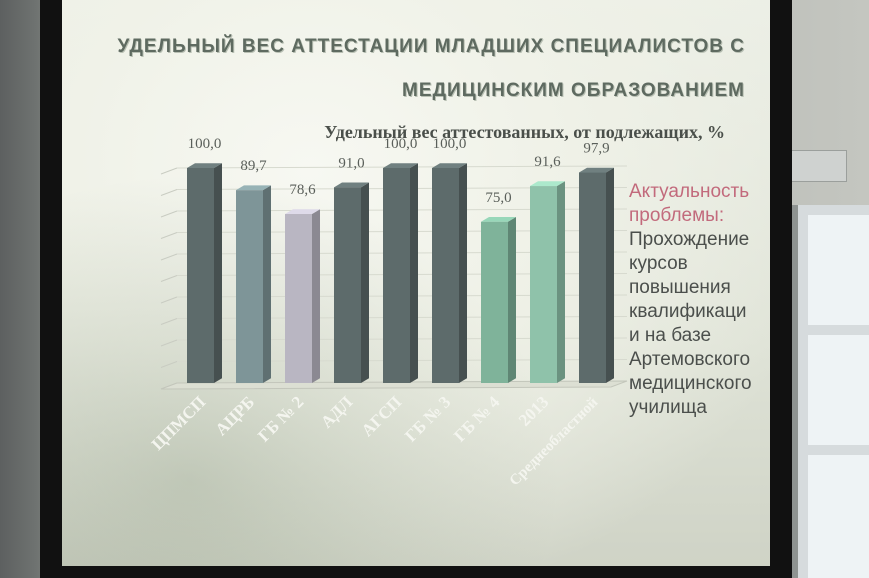 This screenshot has height=578, width=869. I want to click on category-label: ГБ № 2, so click(280, 418).